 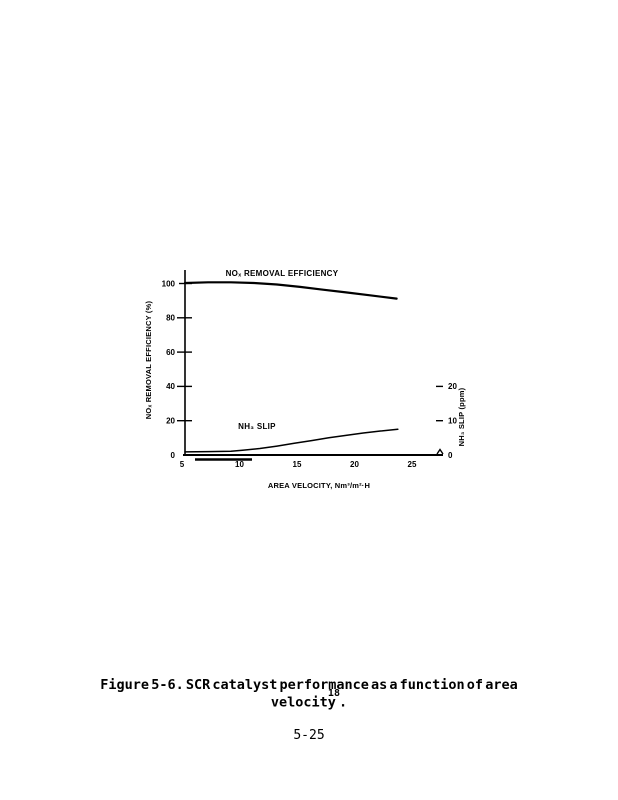 I want to click on x-tick-label-20: 20, so click(x=354, y=464).